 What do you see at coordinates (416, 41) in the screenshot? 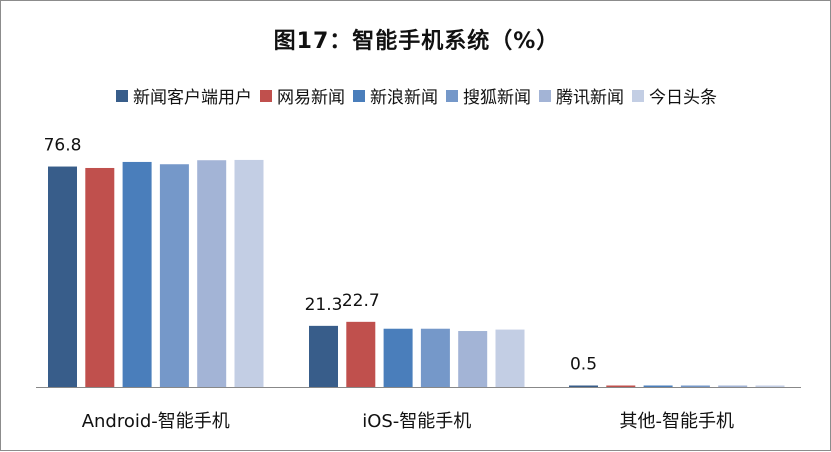
I see `chart-title: 图17：智能手机系统（%）` at bounding box center [416, 41].